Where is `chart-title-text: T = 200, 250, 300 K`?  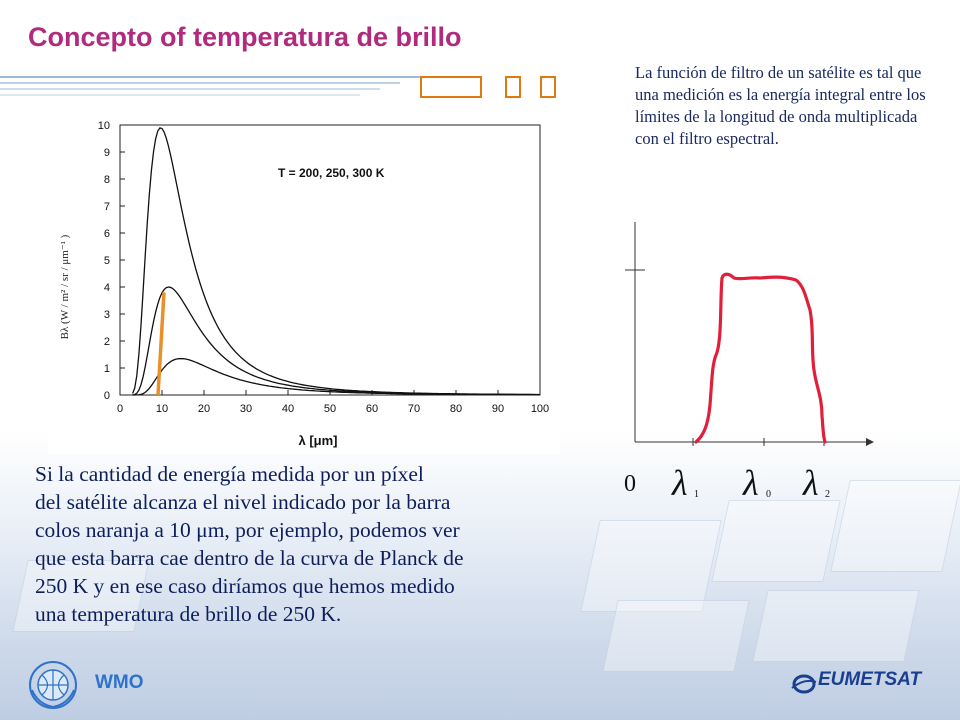
chart-title-text: T = 200, 250, 300 K is located at coordinates (331, 173).